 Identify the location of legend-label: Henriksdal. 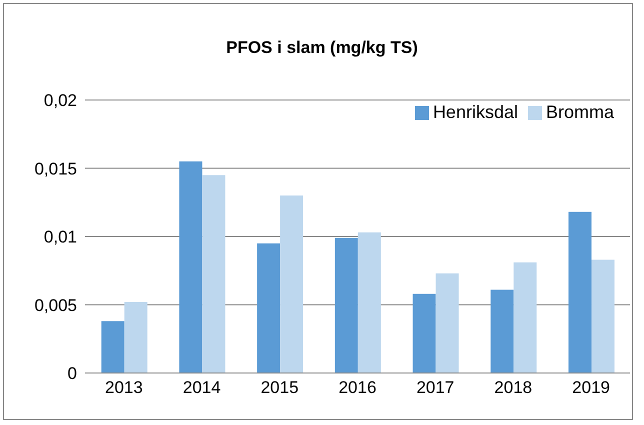
(475, 112).